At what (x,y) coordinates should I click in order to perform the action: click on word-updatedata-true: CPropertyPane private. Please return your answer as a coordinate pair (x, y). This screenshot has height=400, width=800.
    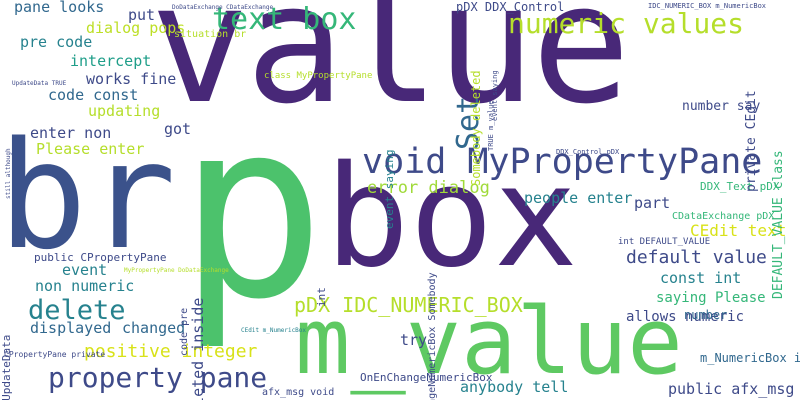
    Looking at the image, I should click on (55, 354).